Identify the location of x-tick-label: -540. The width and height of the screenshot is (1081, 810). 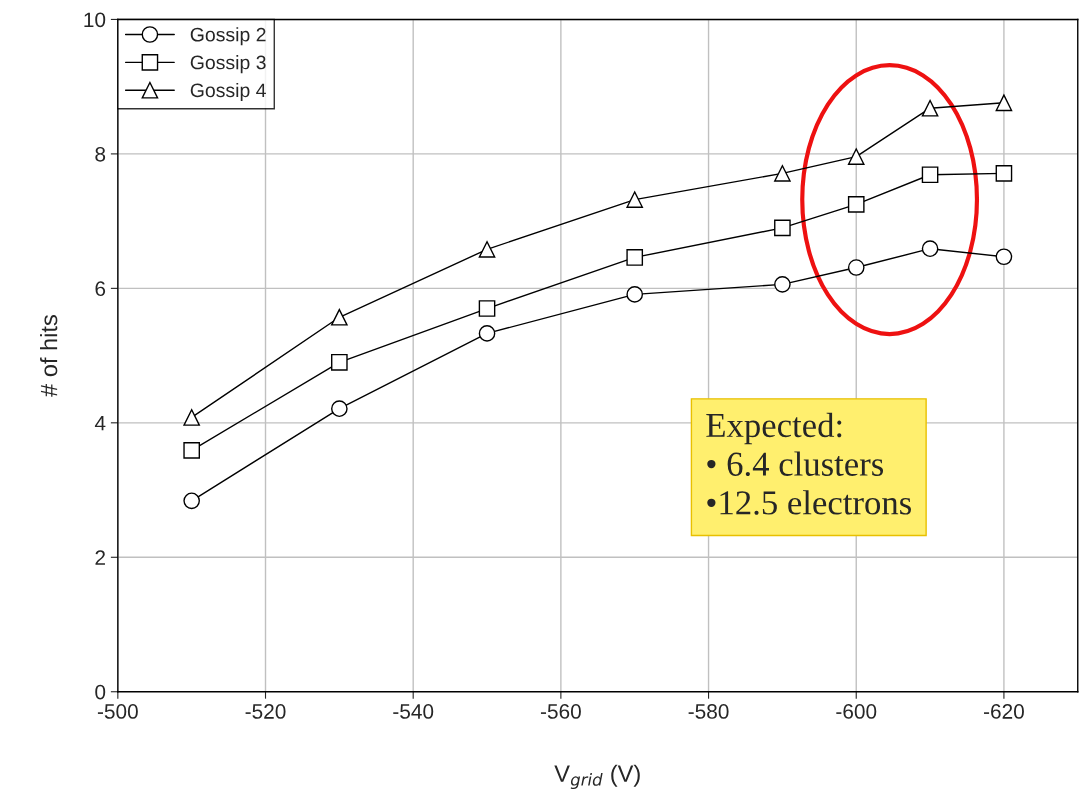
(413, 711).